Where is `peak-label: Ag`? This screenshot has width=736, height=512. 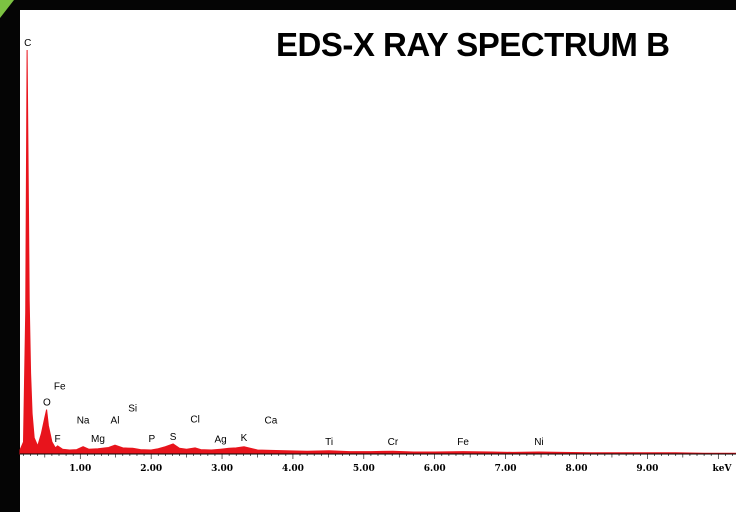 peak-label: Ag is located at coordinates (221, 440).